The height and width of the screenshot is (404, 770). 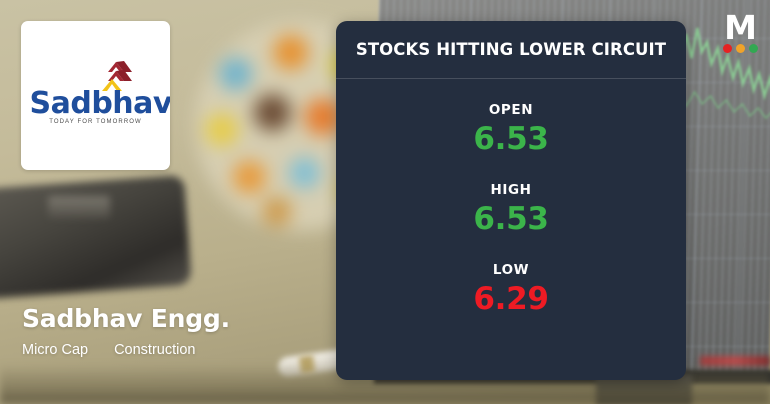 What do you see at coordinates (511, 110) in the screenshot?
I see `stat-open-label: OPEN` at bounding box center [511, 110].